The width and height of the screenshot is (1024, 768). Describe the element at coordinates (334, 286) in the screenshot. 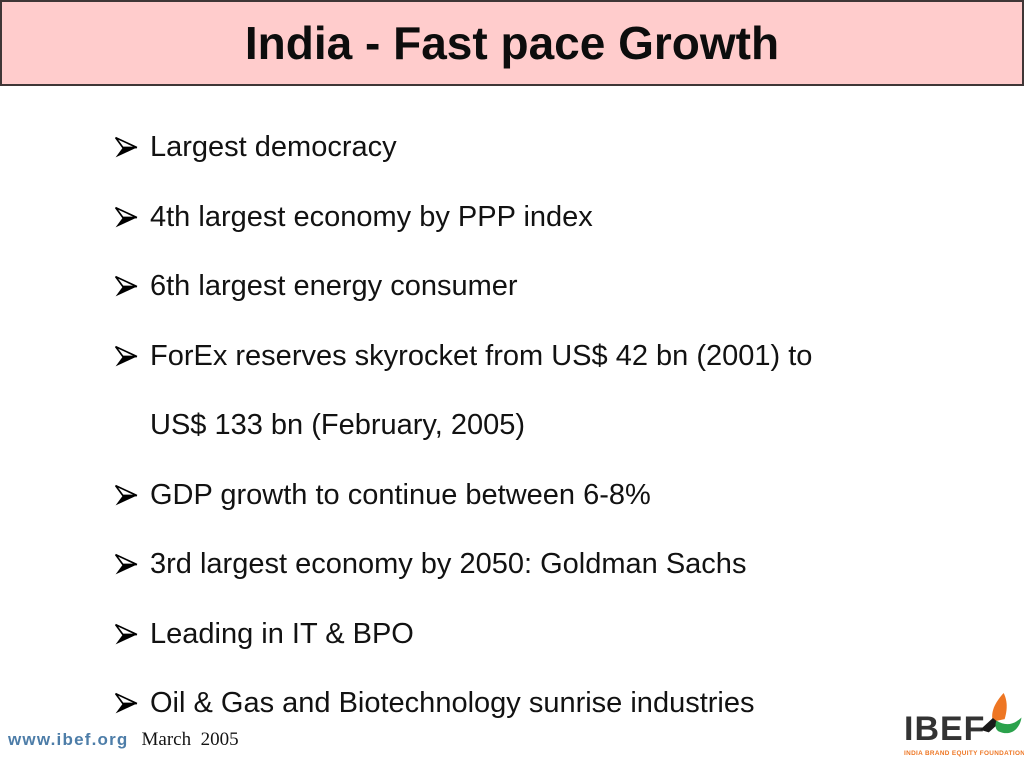

I see `bullet-text: 6th largest energy consumer` at that location.